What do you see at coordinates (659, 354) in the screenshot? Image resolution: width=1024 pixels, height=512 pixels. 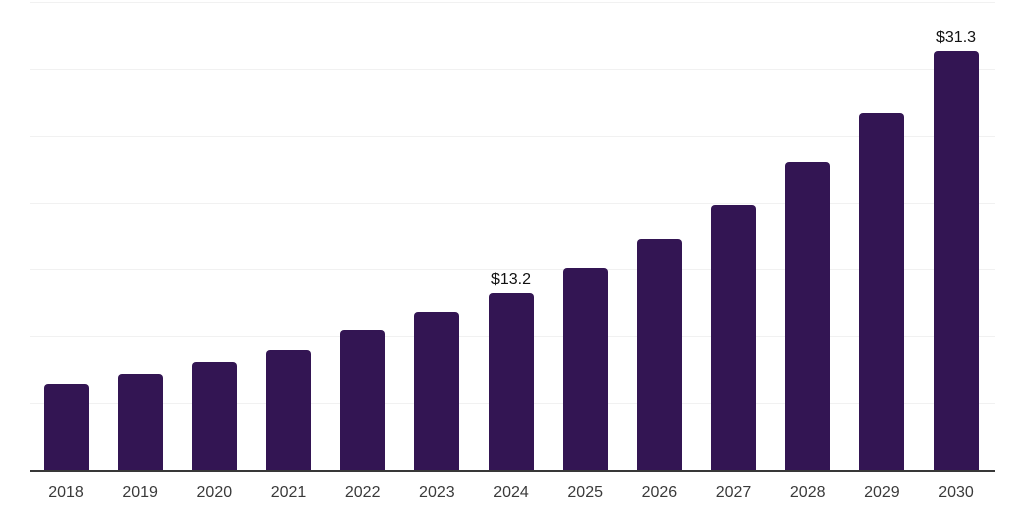 I see `bar-2026` at bounding box center [659, 354].